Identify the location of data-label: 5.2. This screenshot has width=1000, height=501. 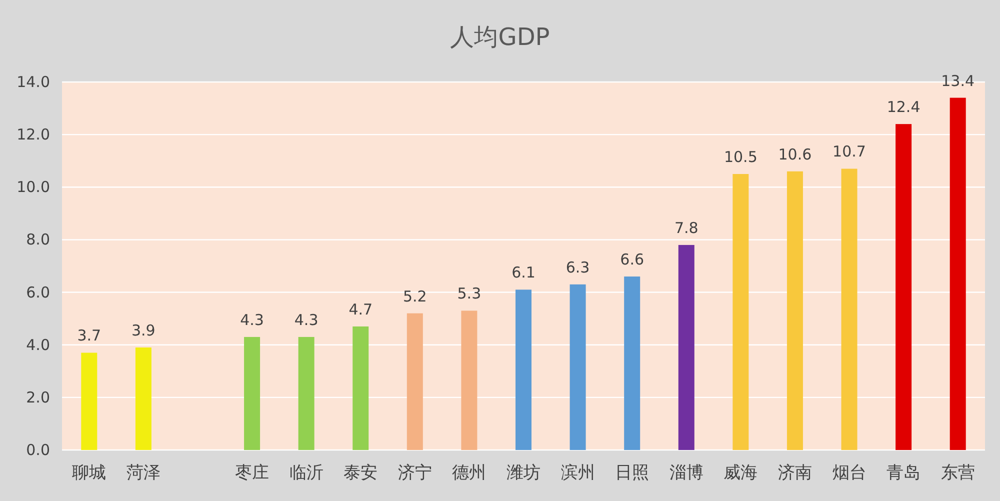
(414, 296).